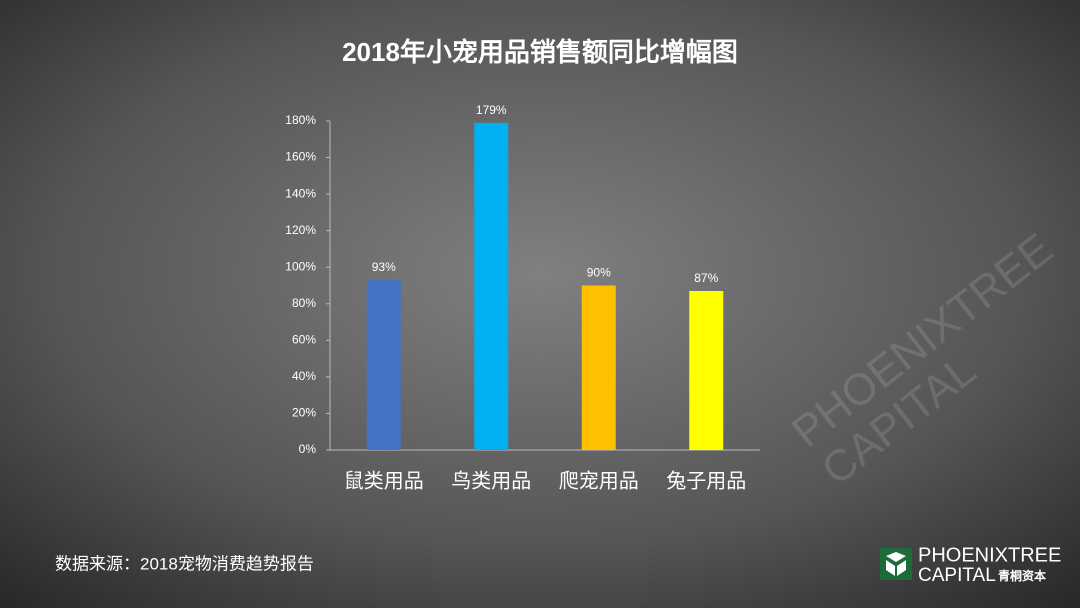 This screenshot has width=1080, height=608. What do you see at coordinates (706, 480) in the screenshot?
I see `x-tick-label: 兔子用品` at bounding box center [706, 480].